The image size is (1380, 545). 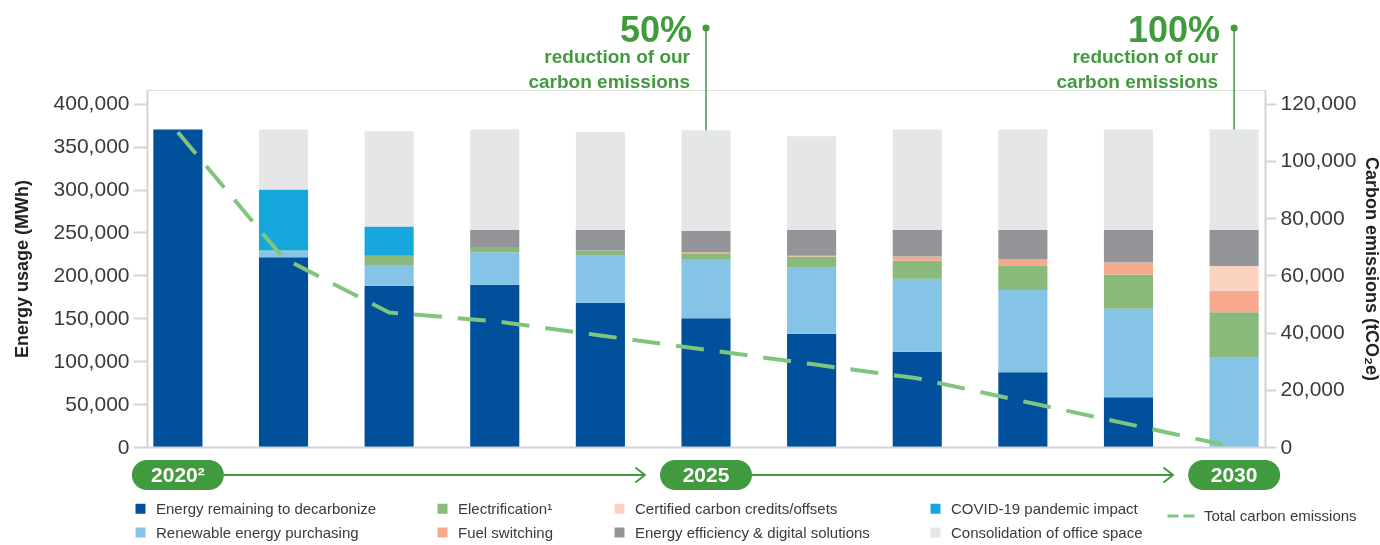 What do you see at coordinates (1286, 446) in the screenshot?
I see `y2-tick-label: 0` at bounding box center [1286, 446].